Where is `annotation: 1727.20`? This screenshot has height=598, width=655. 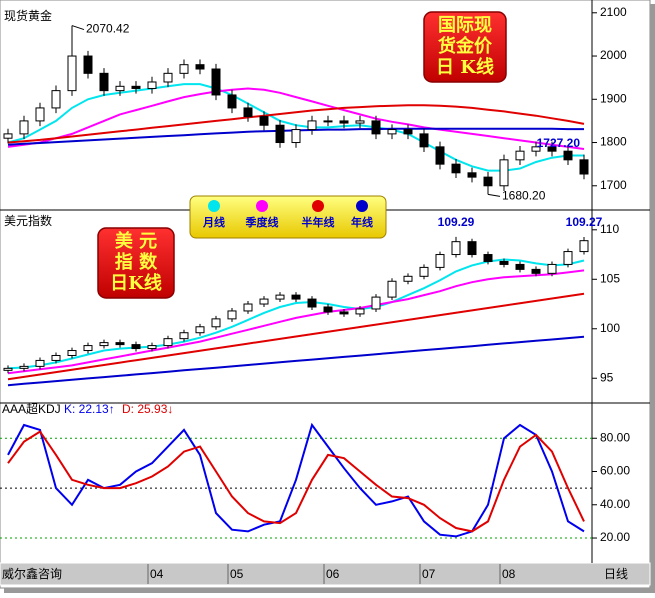
annotation: 1727.20 is located at coordinates (559, 143).